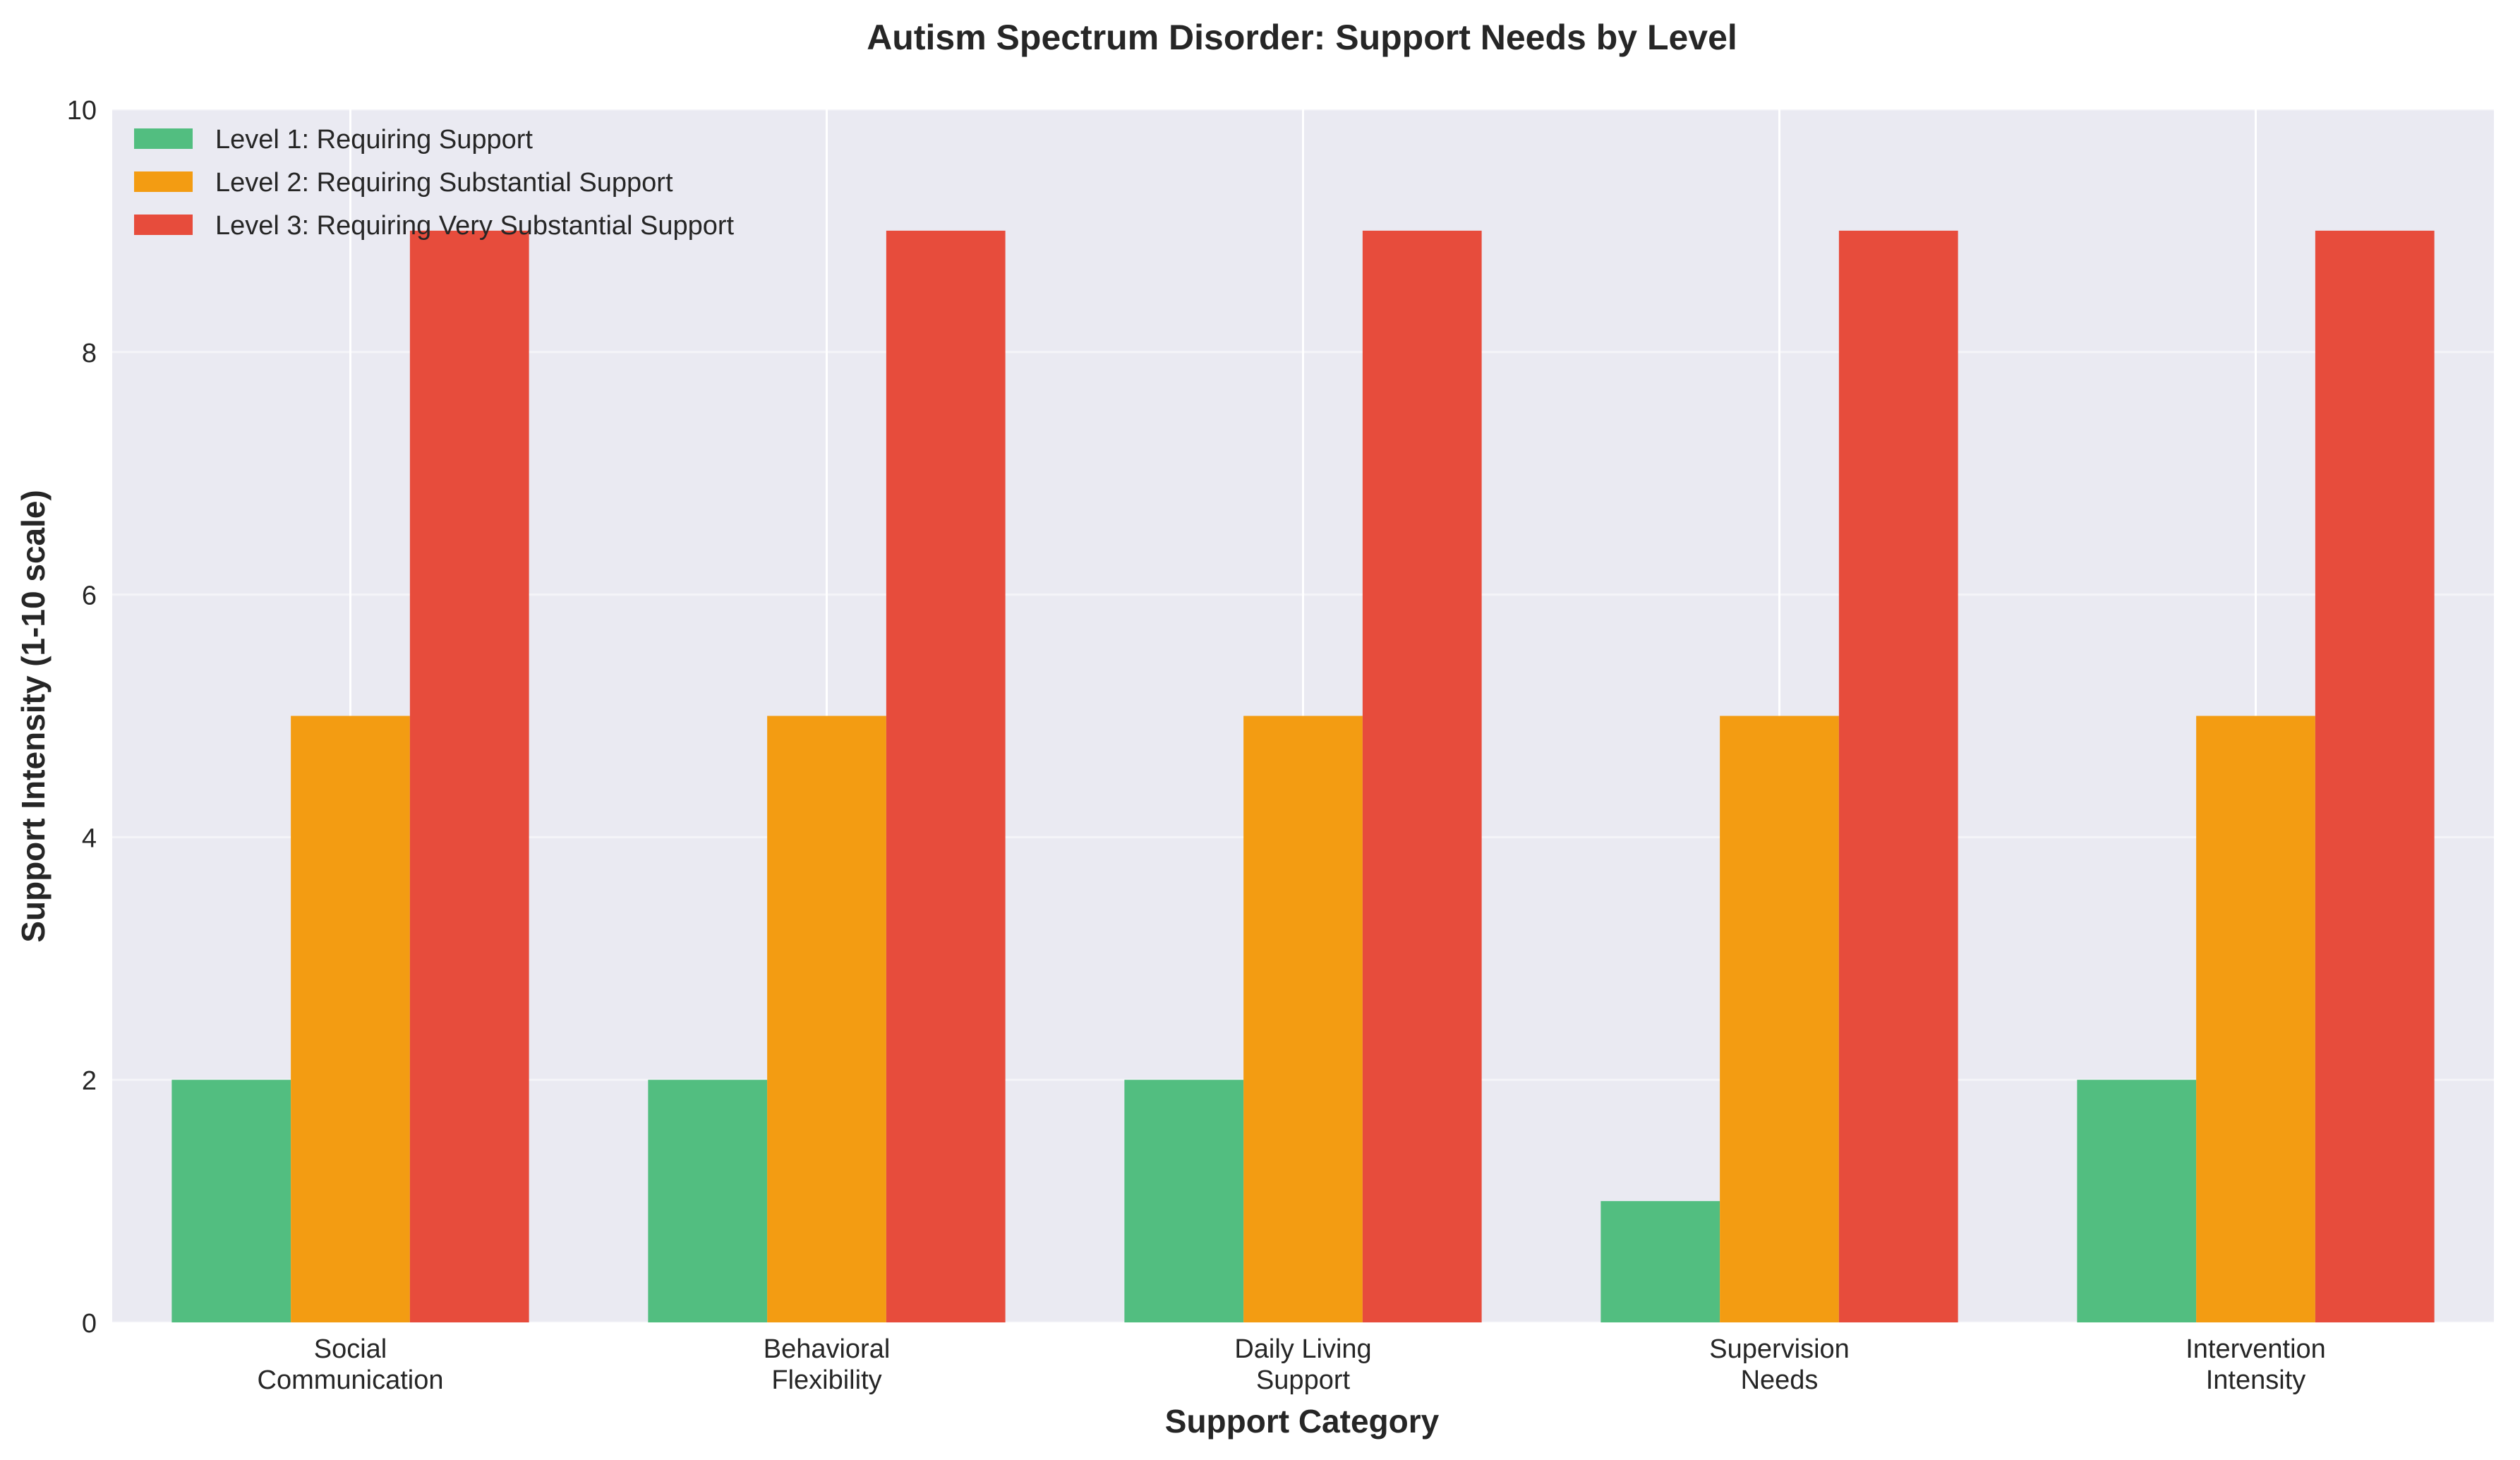  What do you see at coordinates (374, 140) in the screenshot?
I see `legend-label: Level 1: Requiring Support` at bounding box center [374, 140].